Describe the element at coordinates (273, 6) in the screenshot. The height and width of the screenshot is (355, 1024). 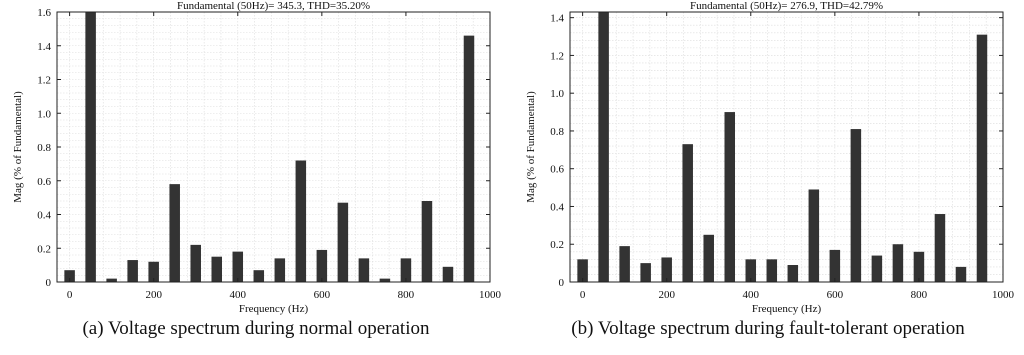
I see `chart-title: Fundamental (50Hz)= 345.3, THD=35.20%` at that location.